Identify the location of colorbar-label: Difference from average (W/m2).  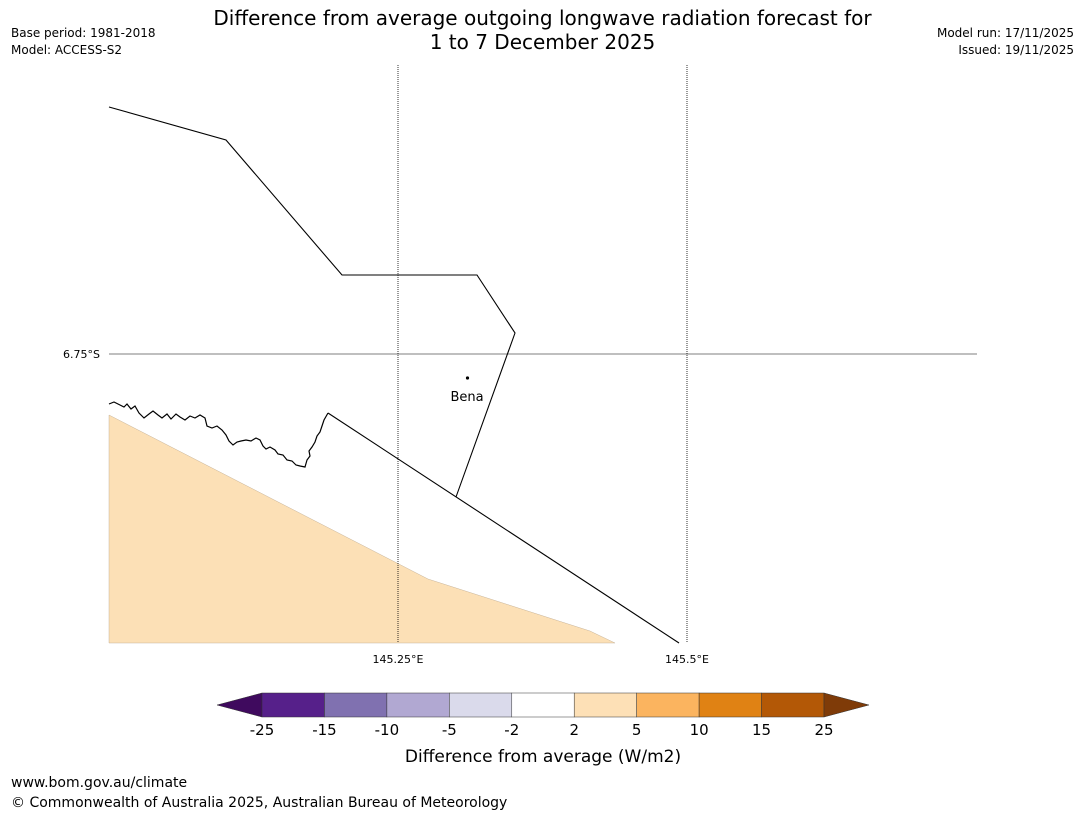
(543, 757).